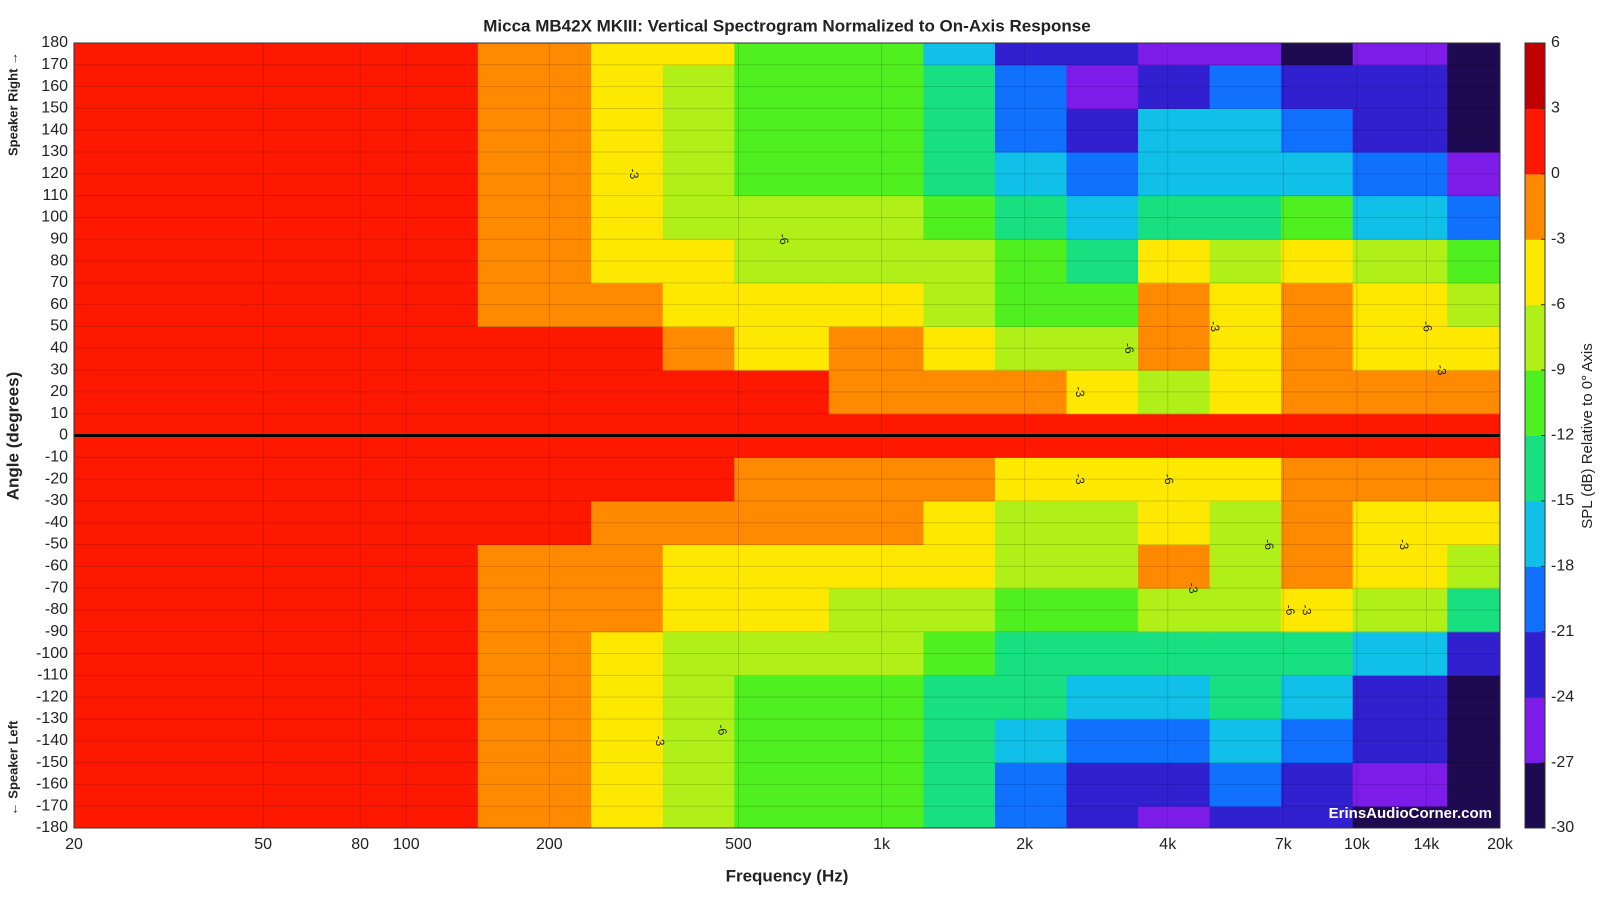  I want to click on y-tick-label: 150, so click(54, 108).